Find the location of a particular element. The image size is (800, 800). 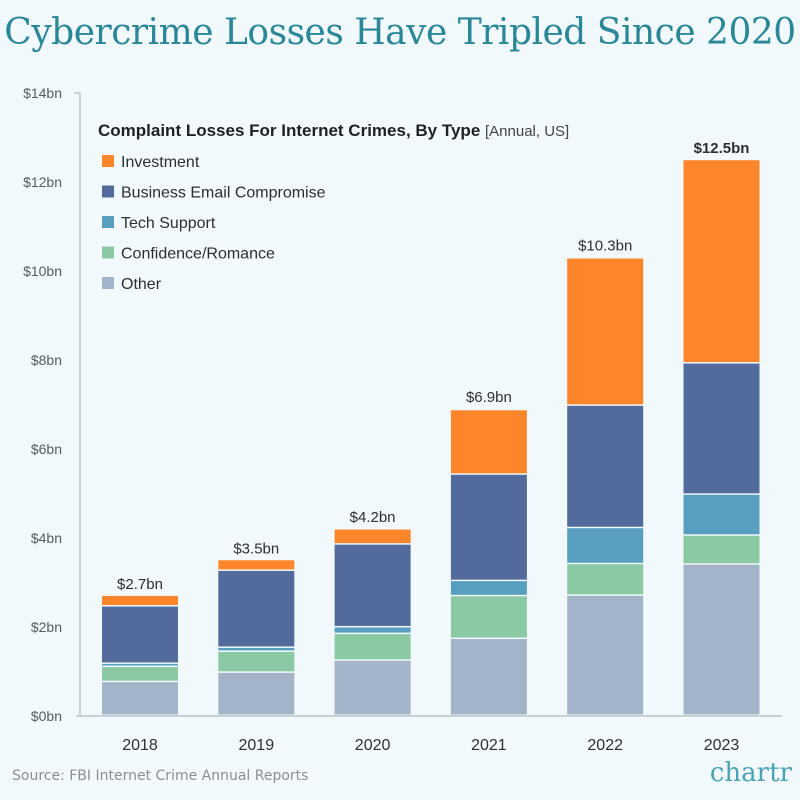

total-label: $3.5bn is located at coordinates (256, 548).